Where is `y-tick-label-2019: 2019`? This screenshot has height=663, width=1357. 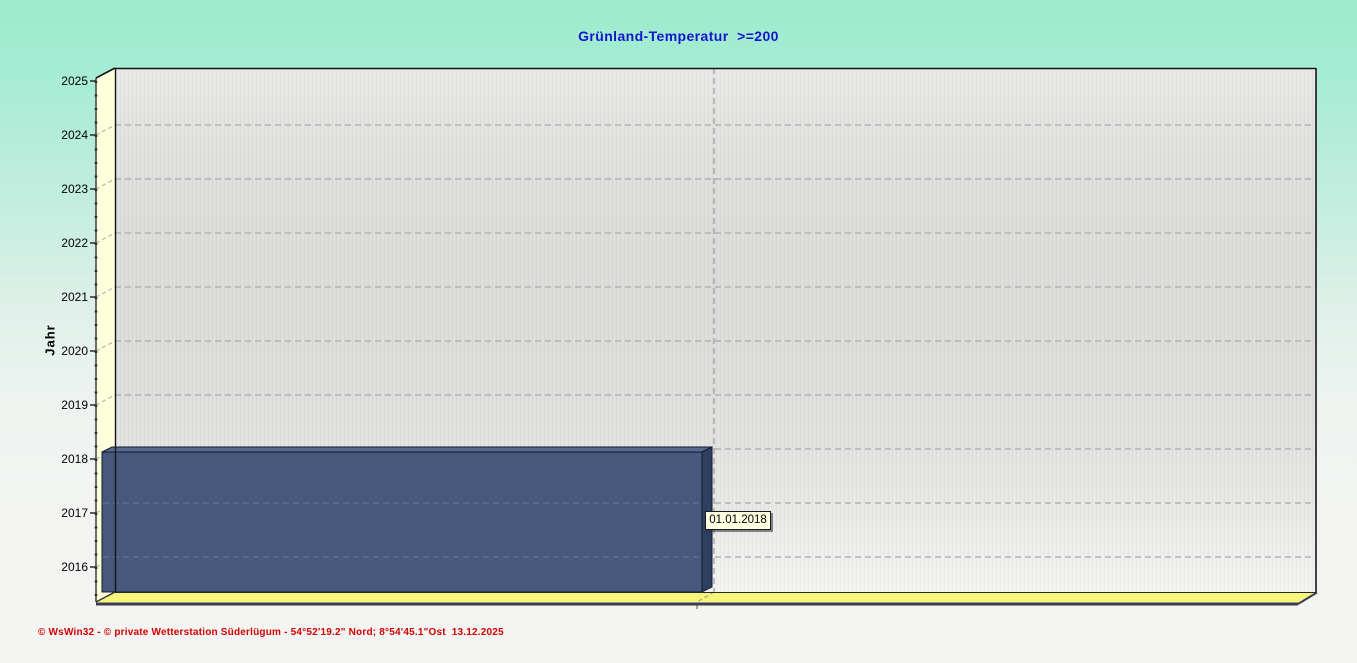 y-tick-label-2019: 2019 is located at coordinates (74, 405).